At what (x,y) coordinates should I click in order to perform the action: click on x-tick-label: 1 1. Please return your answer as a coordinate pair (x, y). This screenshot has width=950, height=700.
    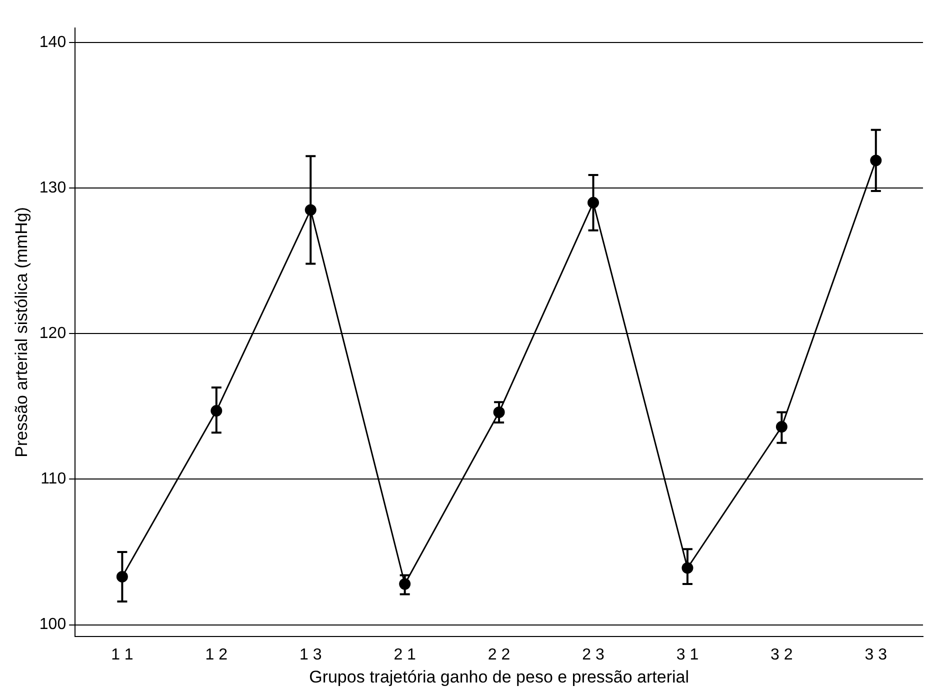
    Looking at the image, I should click on (122, 655).